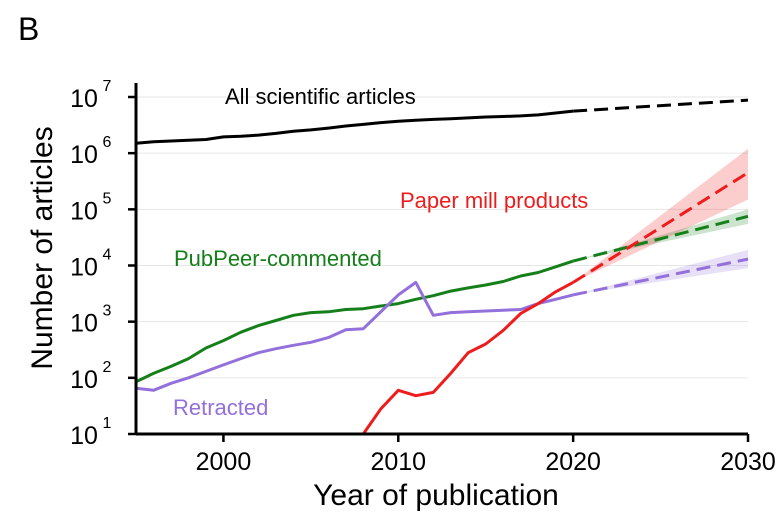 The height and width of the screenshot is (519, 783). What do you see at coordinates (84, 155) in the screenshot?
I see `y-tick-label-1e6: 10` at bounding box center [84, 155].